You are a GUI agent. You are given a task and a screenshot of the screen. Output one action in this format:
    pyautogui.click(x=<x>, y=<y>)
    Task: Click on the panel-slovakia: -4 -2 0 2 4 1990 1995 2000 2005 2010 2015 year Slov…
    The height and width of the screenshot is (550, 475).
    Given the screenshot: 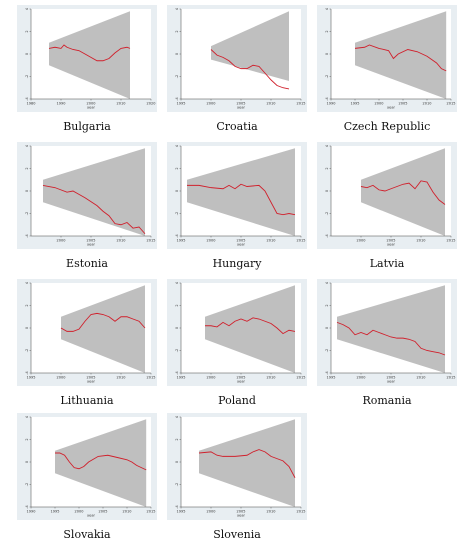 What is the action you would take?
    pyautogui.click(x=87, y=477)
    